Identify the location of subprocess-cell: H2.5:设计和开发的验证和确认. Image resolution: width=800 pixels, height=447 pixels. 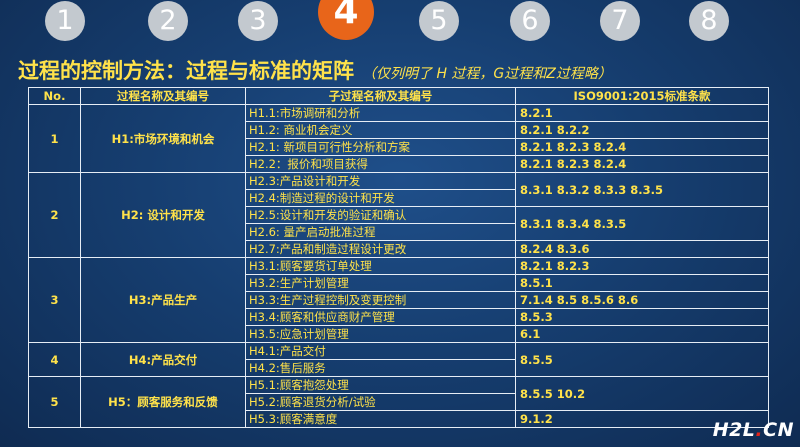
(380, 215).